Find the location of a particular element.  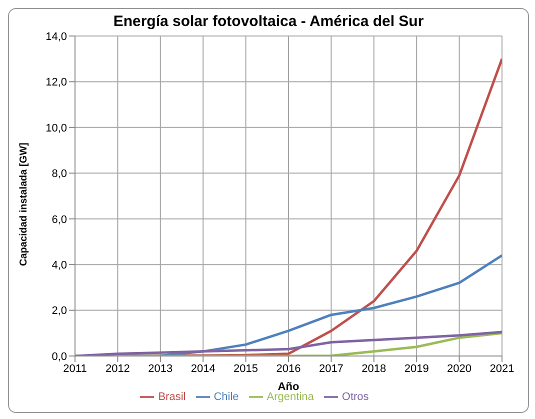

y-tick-label: 6,0 is located at coordinates (59, 220).